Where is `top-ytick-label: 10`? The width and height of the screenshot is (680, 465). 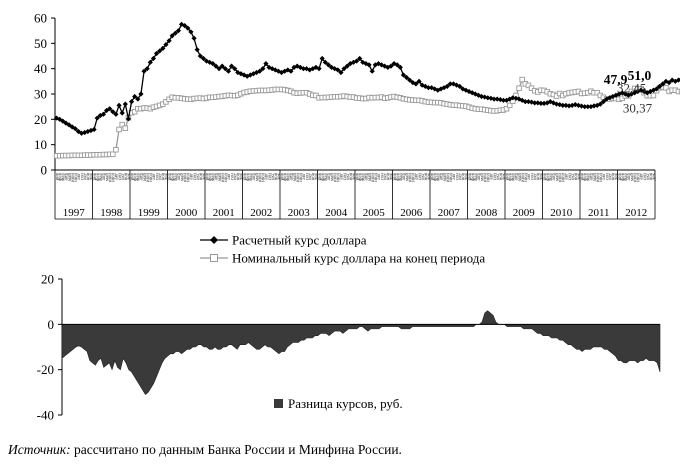
top-ytick-label: 10 is located at coordinates (40, 144).